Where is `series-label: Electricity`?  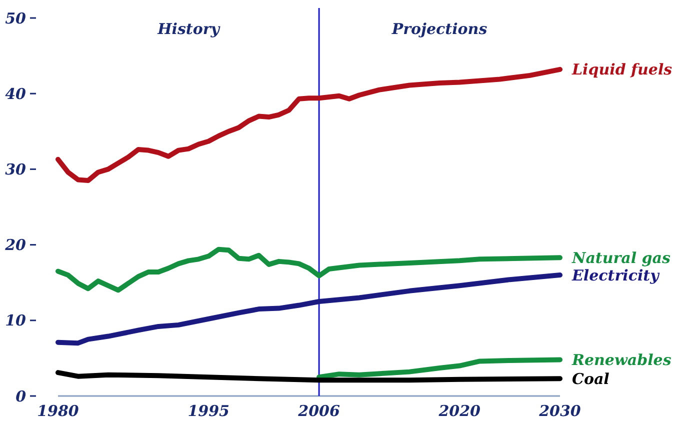
series-label: Electricity is located at coordinates (615, 275).